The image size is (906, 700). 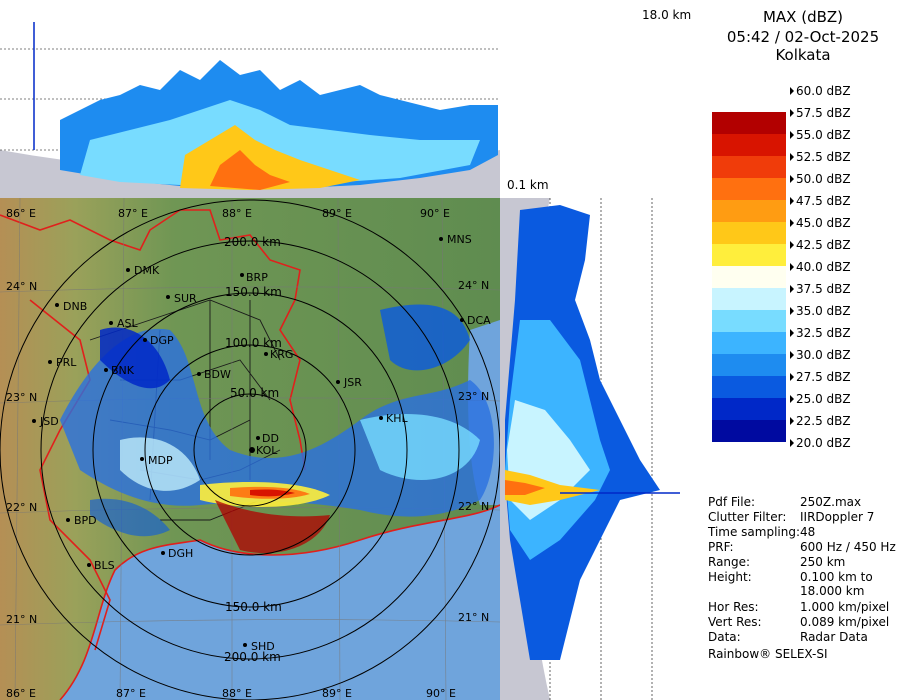 What do you see at coordinates (75, 306) in the screenshot?
I see `station-dnb: DNB` at bounding box center [75, 306].